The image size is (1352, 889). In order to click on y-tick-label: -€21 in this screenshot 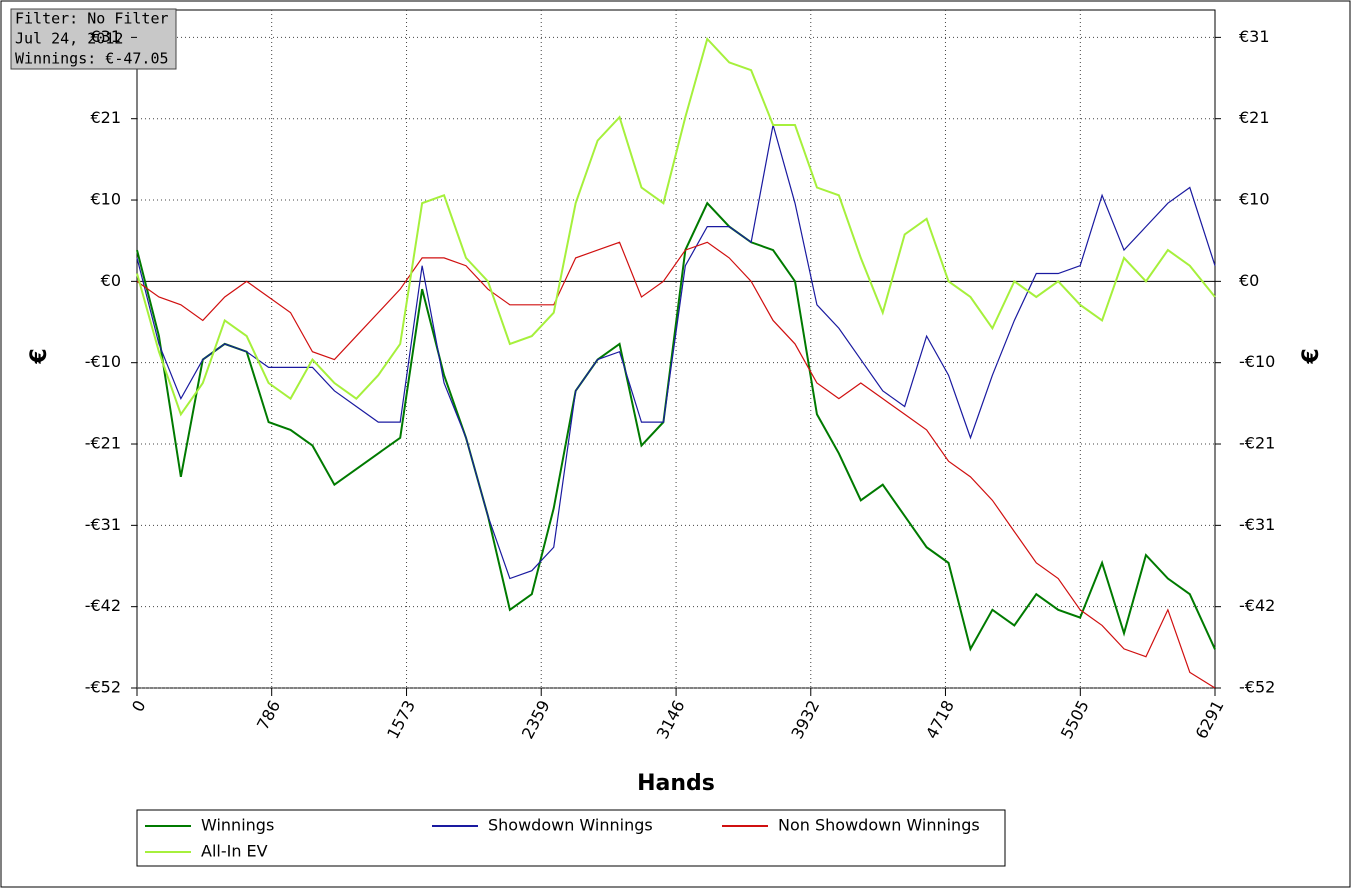, I will do `click(103, 443)`.